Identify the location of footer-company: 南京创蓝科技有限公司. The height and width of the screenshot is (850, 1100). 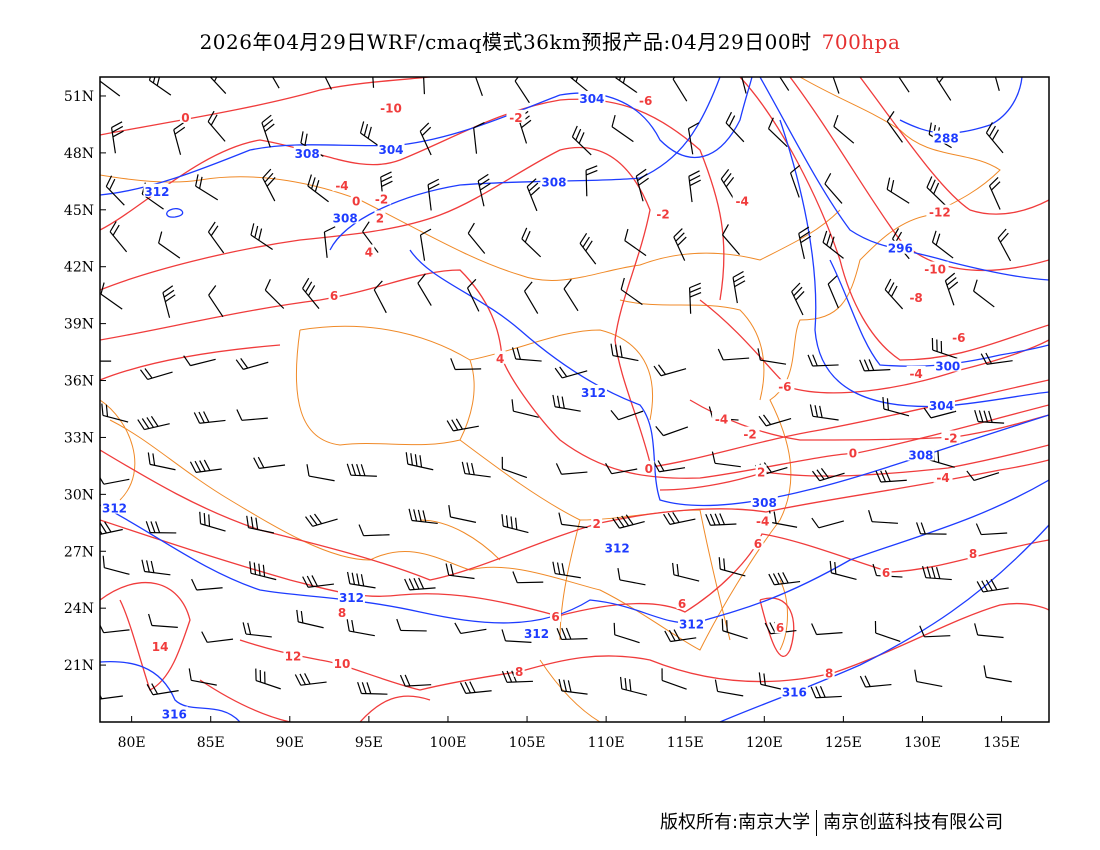
(913, 822).